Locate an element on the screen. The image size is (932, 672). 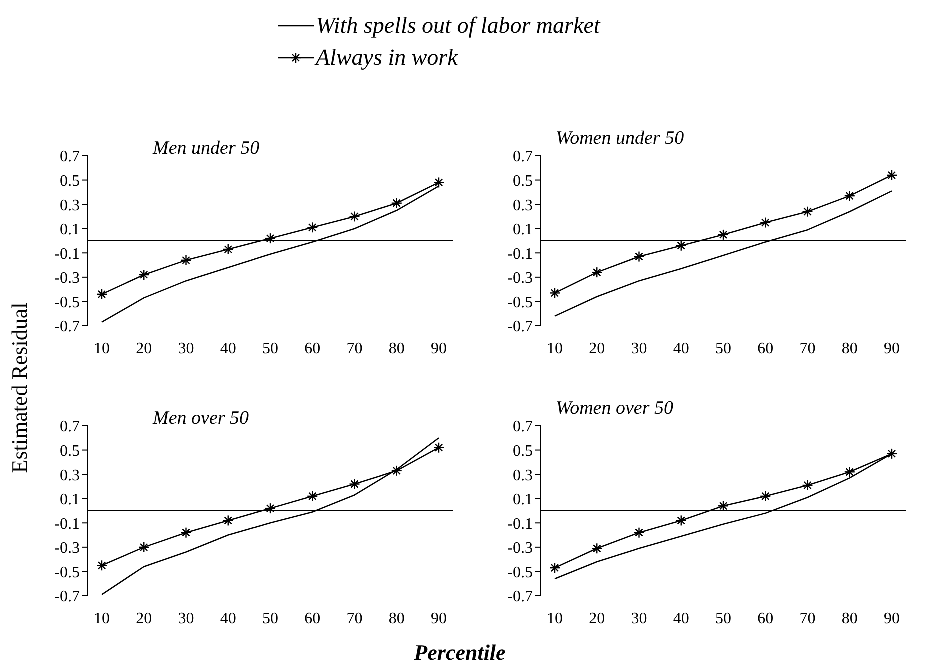
x-axis-title: Percentile is located at coordinates (460, 653).